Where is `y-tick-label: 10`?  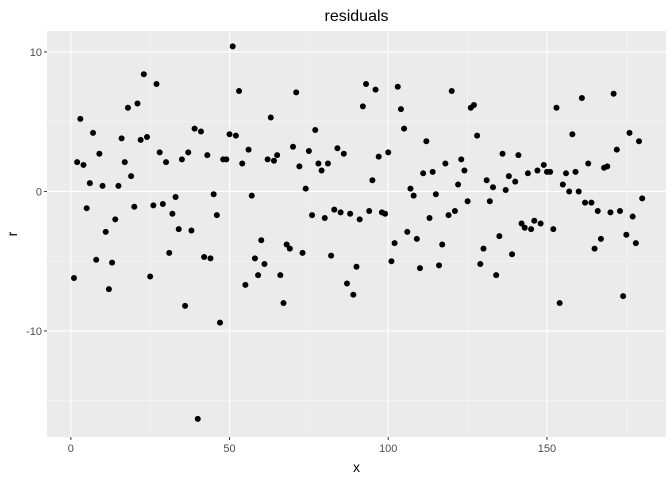
y-tick-label: 10 is located at coordinates (36, 53).